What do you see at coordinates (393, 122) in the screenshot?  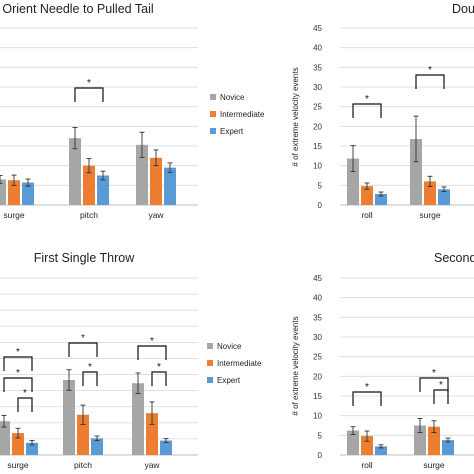 I see `panel-b: 0 5 10 15 20 25 30 35 40 45 roll surge * *` at bounding box center [393, 122].